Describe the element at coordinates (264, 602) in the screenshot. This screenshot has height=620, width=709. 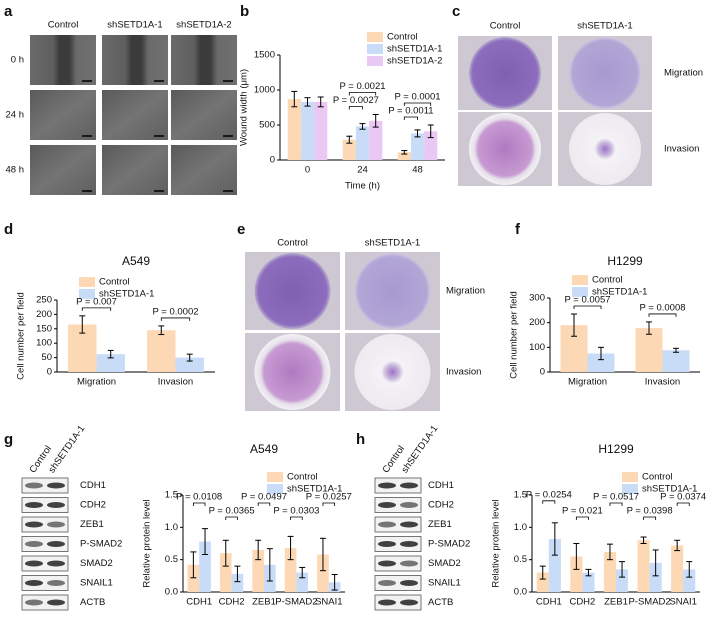
I see `x-tick-label: ZEB1` at that location.